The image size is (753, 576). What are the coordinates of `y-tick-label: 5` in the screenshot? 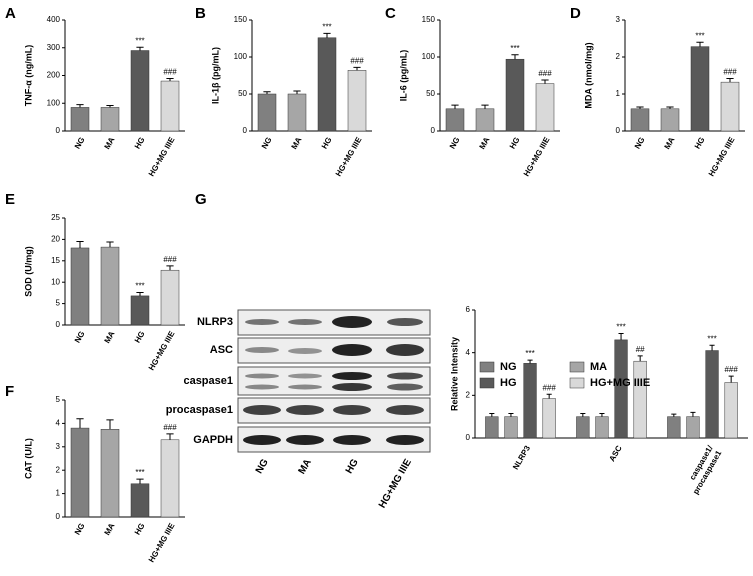 It's located at (58, 399).